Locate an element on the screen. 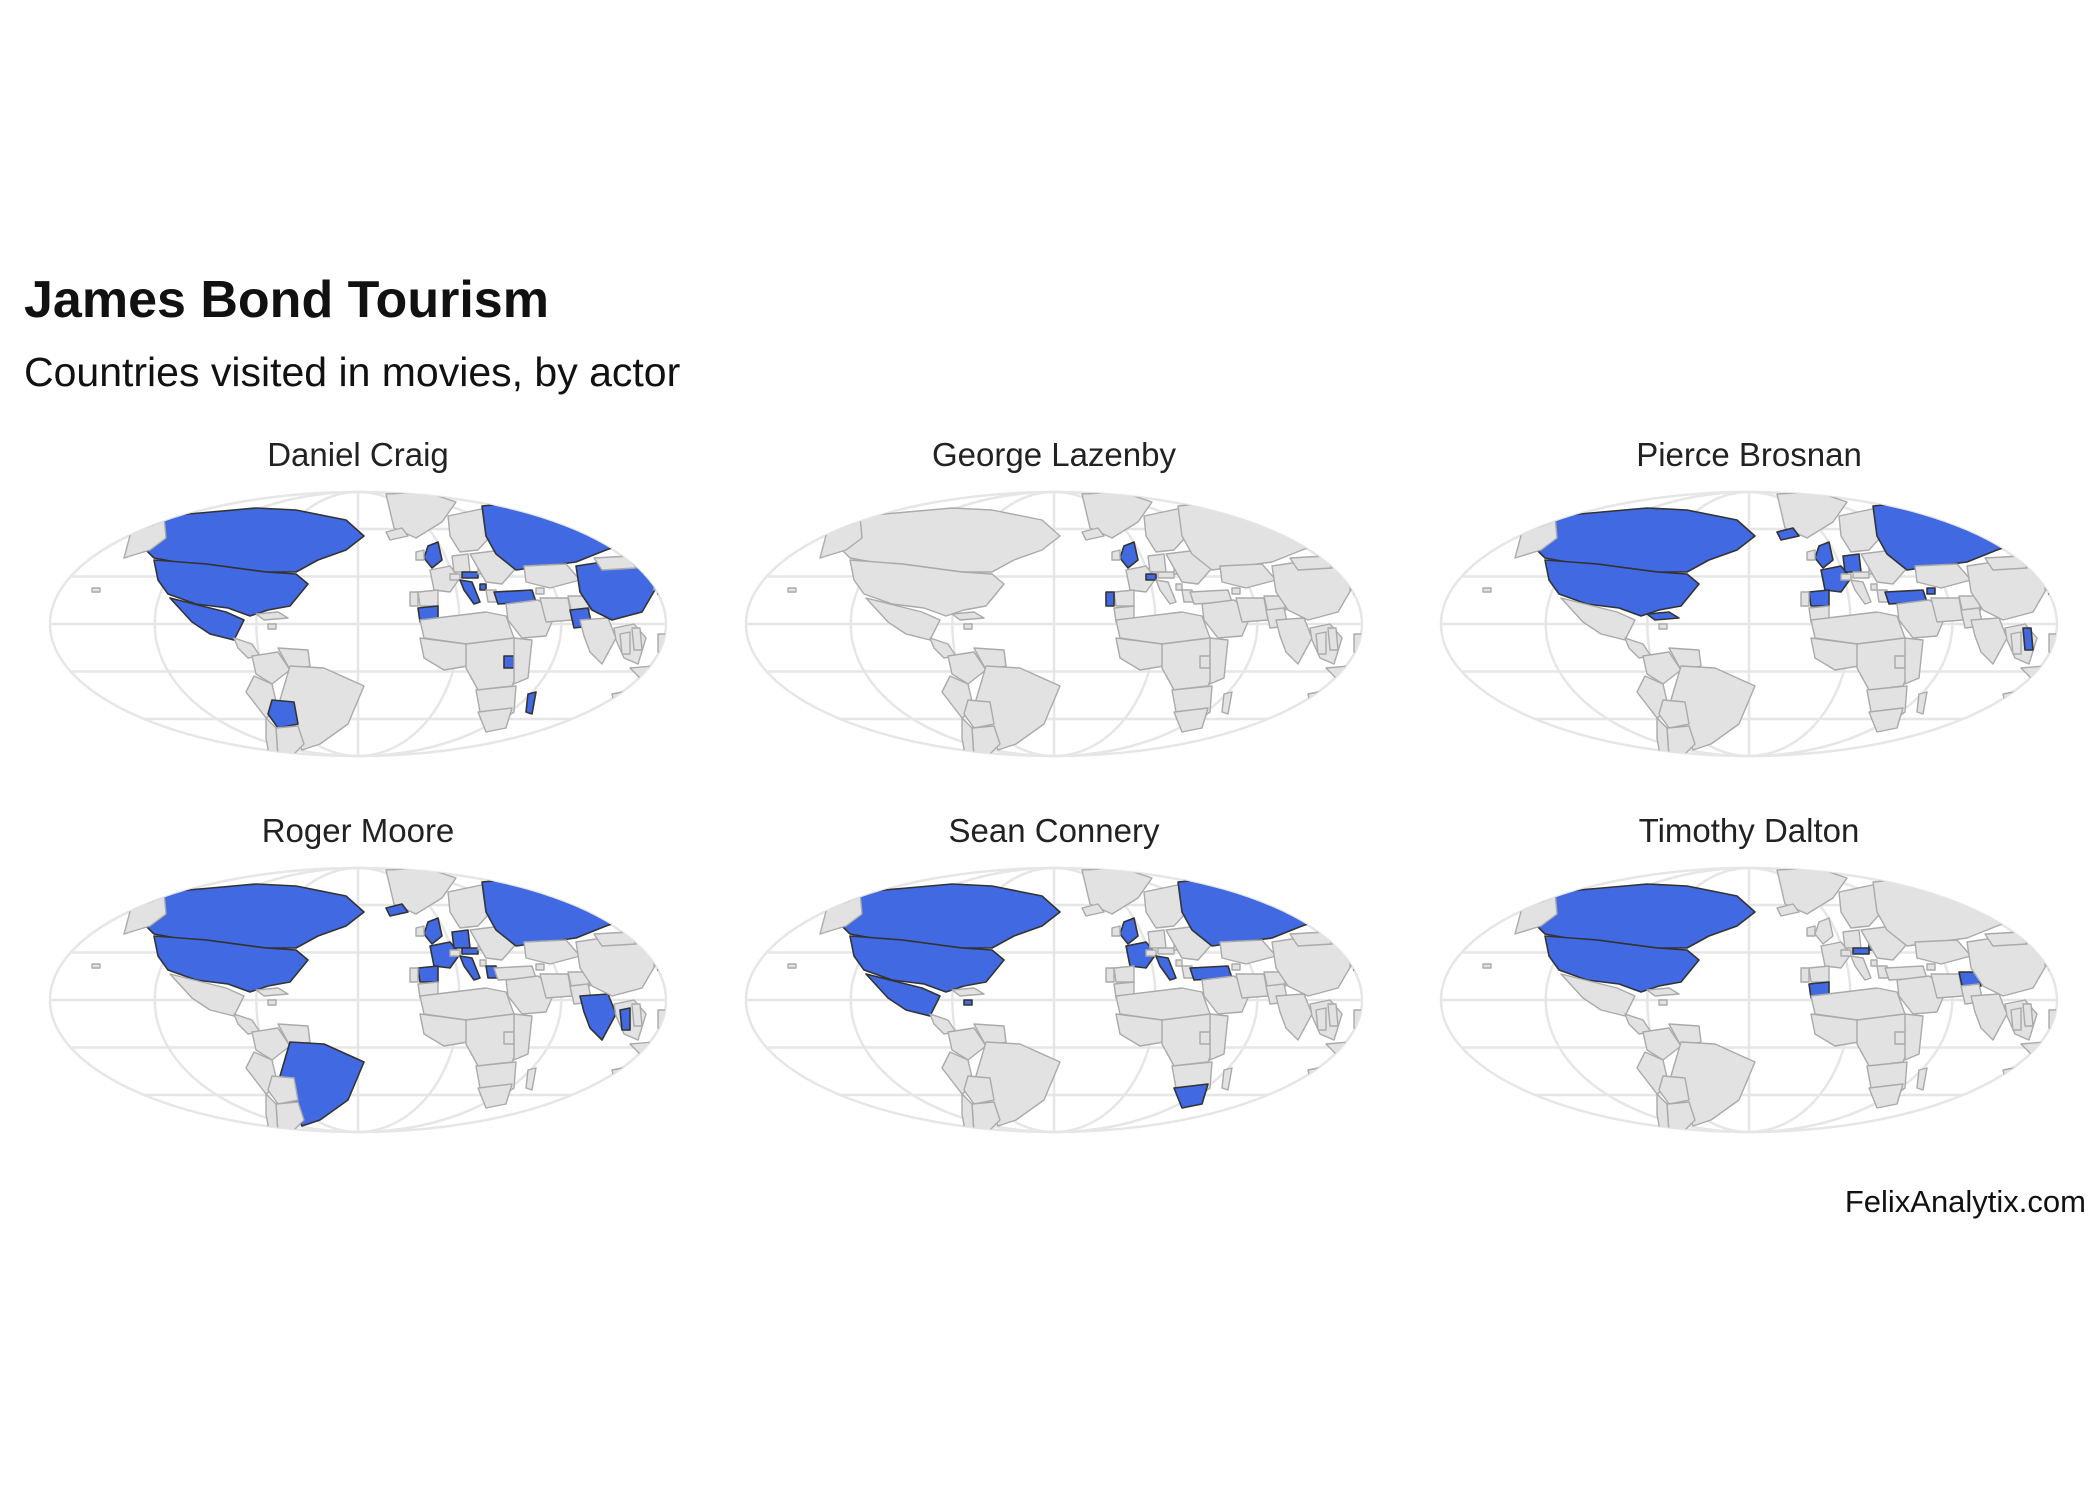  country-colombia is located at coordinates (271, 1044).